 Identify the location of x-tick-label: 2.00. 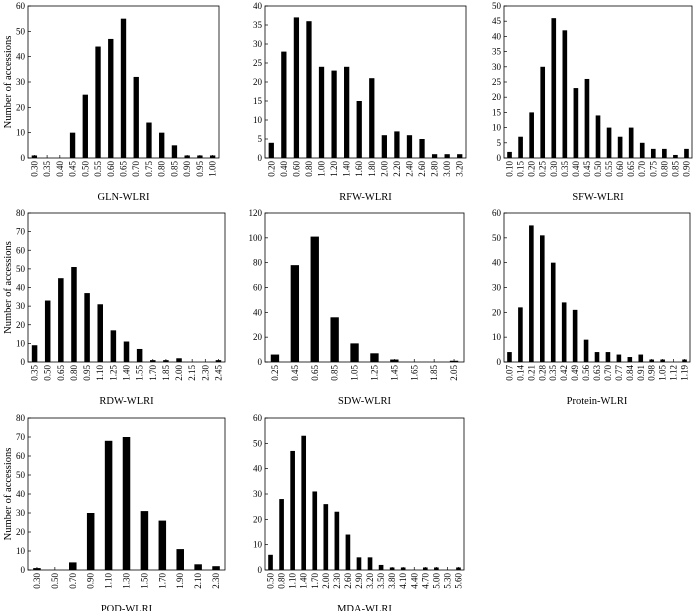
(326, 581).